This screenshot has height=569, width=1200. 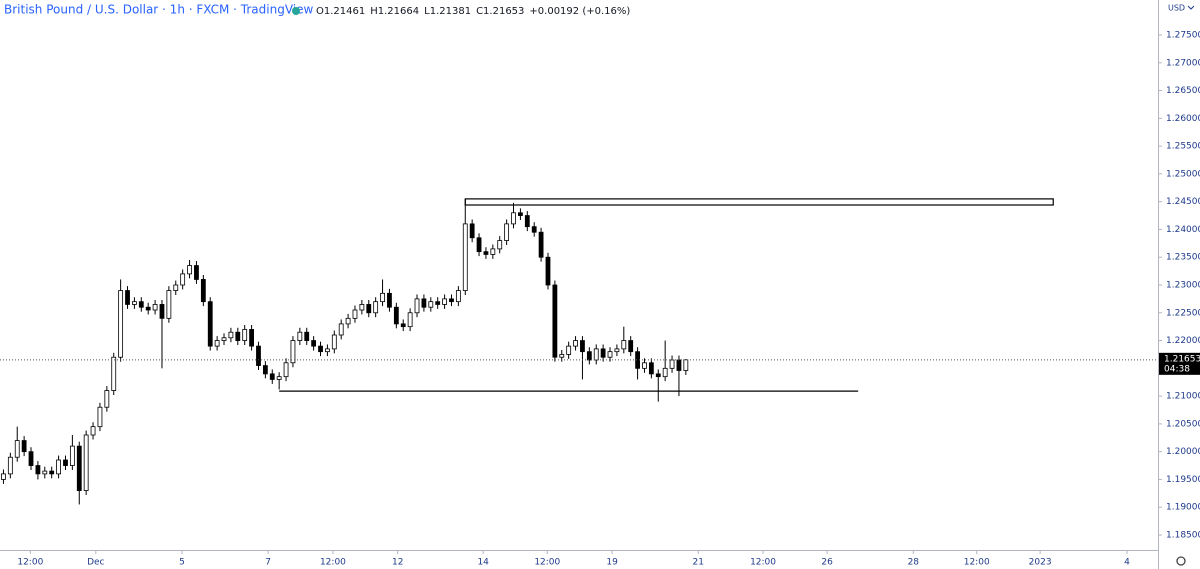 What do you see at coordinates (296, 11) in the screenshot?
I see `status-dot` at bounding box center [296, 11].